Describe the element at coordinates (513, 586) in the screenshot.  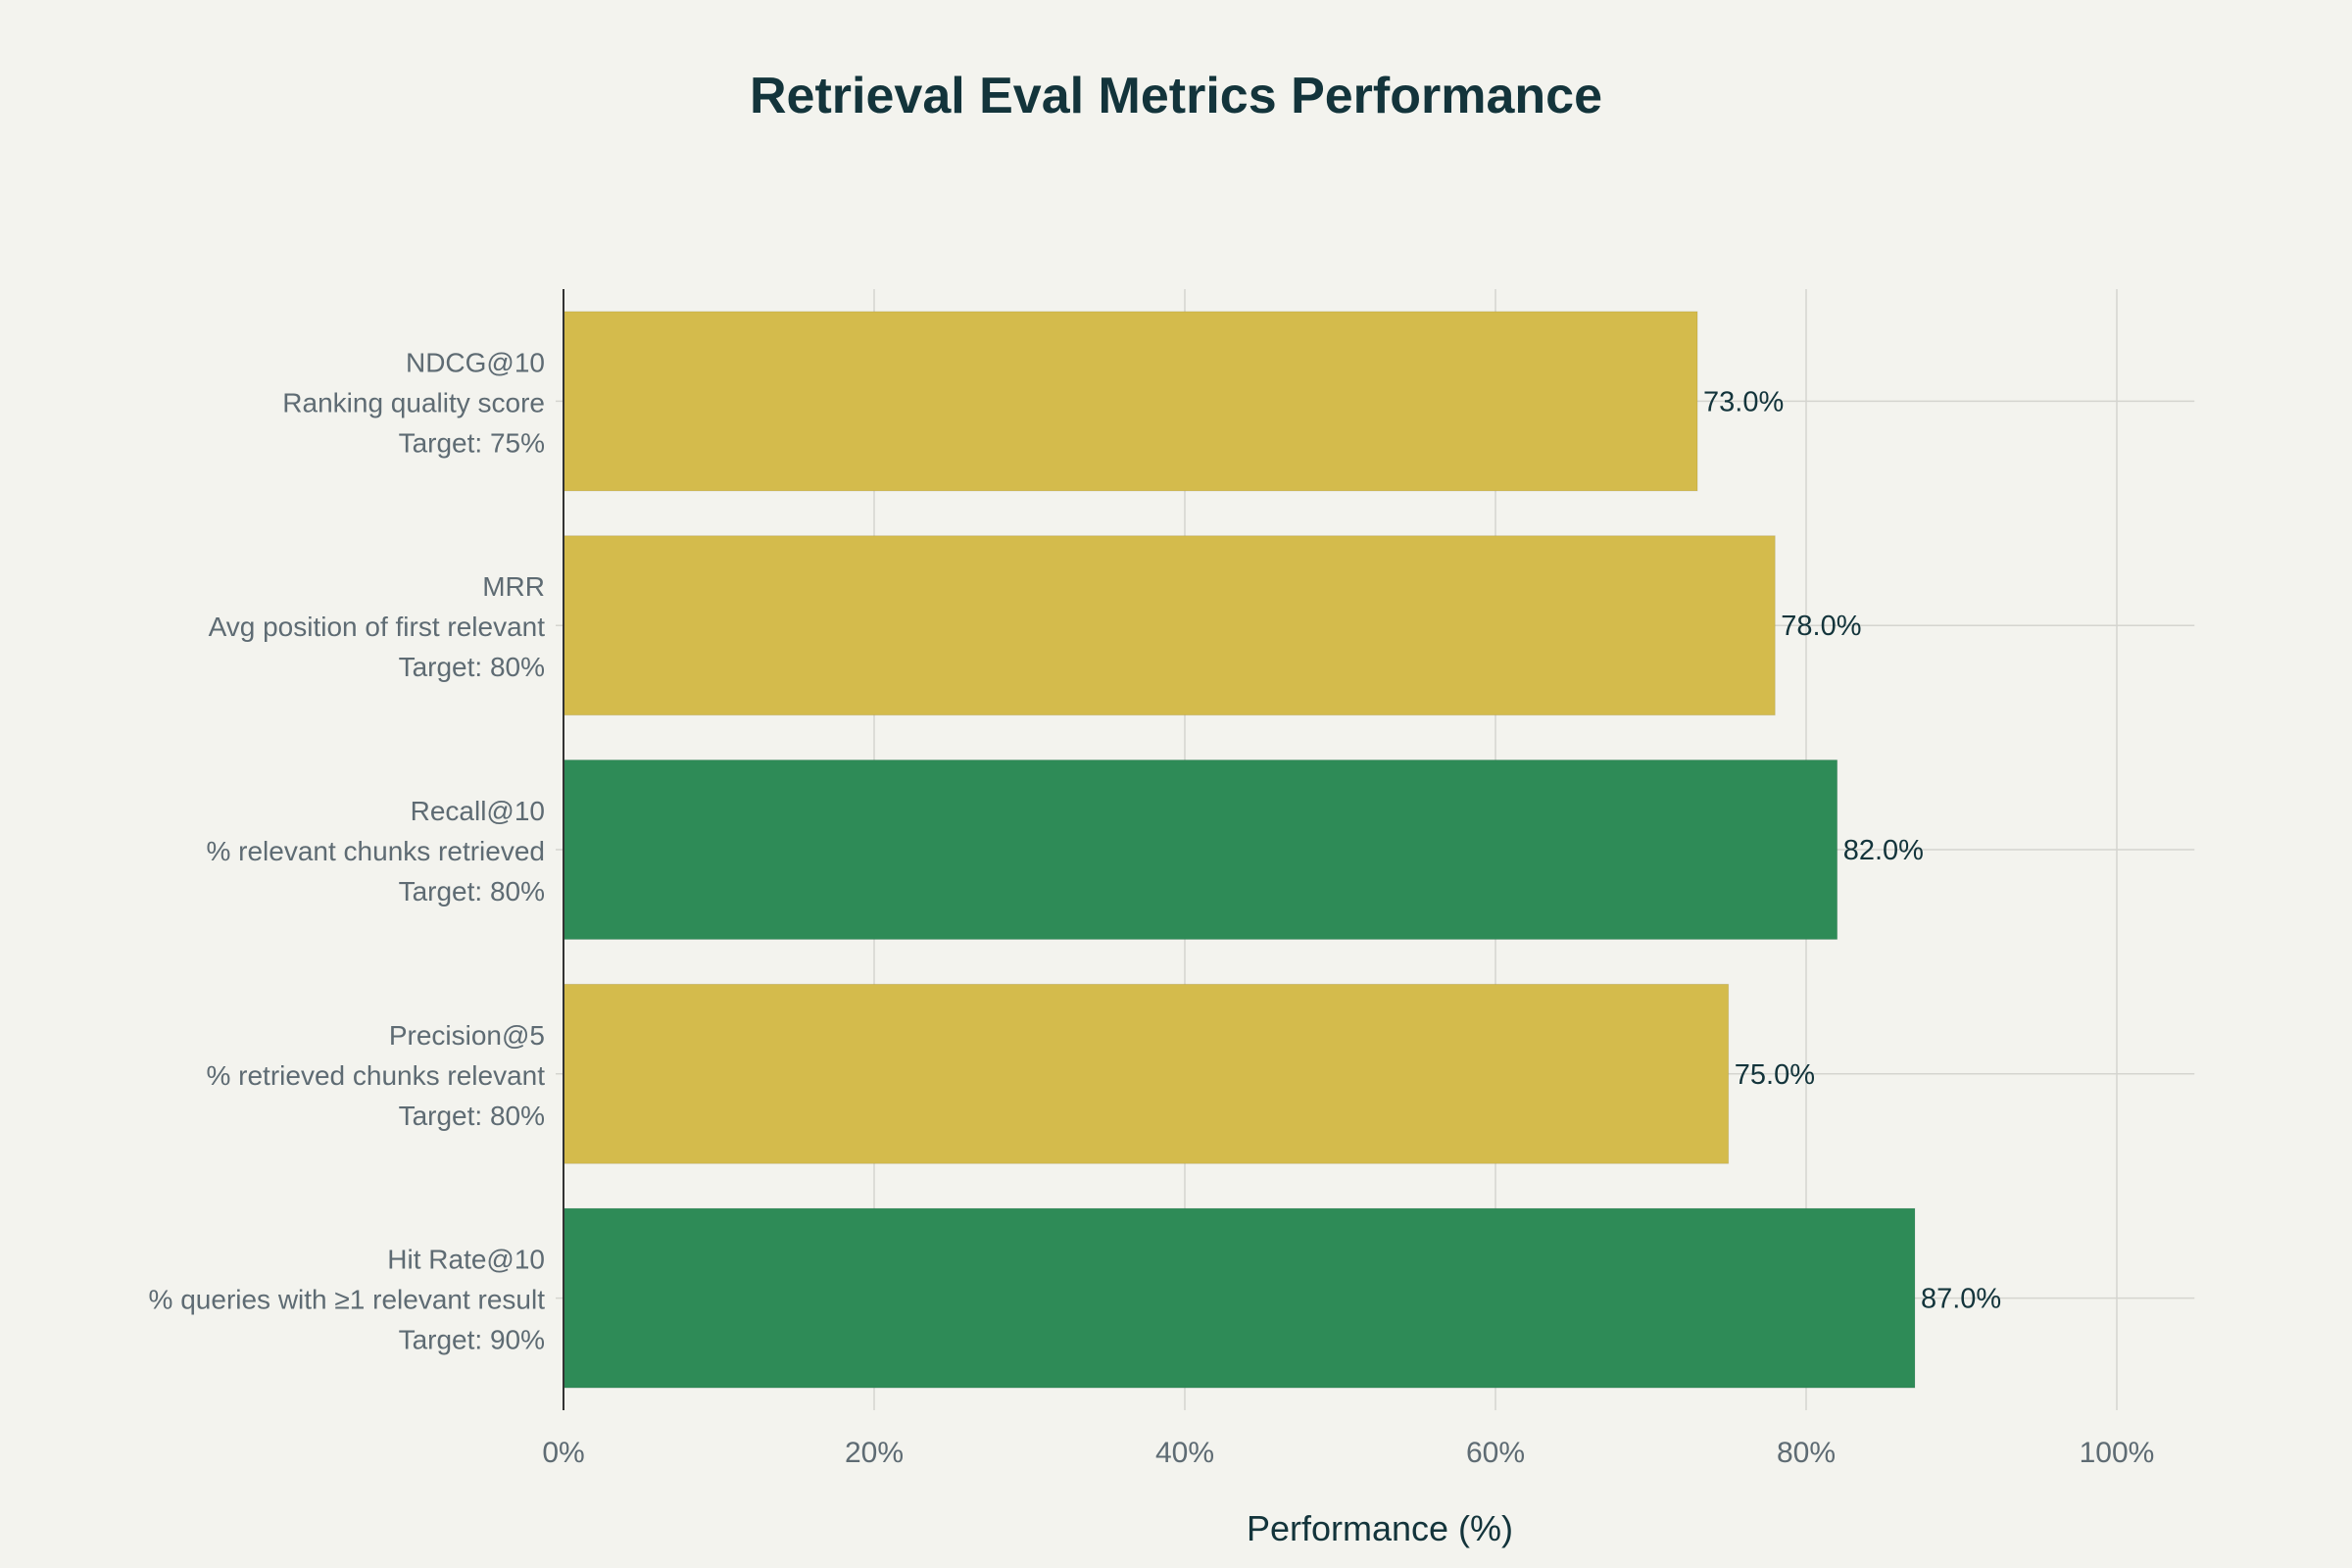
I see `category-name: MRR` at that location.